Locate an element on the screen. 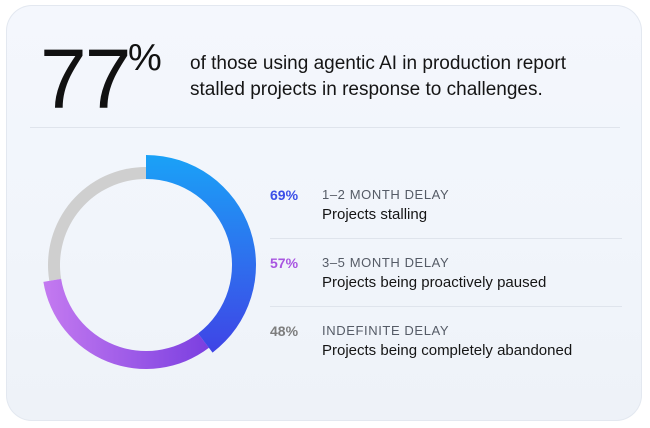  legend-percent: 57% is located at coordinates (284, 263).